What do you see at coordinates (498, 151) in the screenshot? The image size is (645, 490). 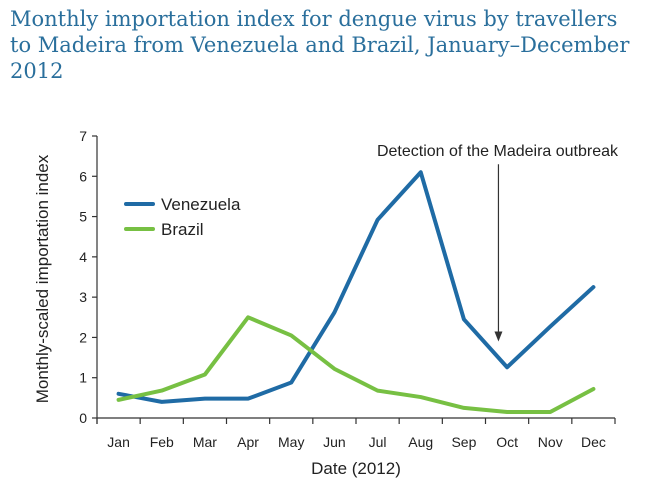 I see `annotation-text: Detection of the Madeira outbreak` at bounding box center [498, 151].